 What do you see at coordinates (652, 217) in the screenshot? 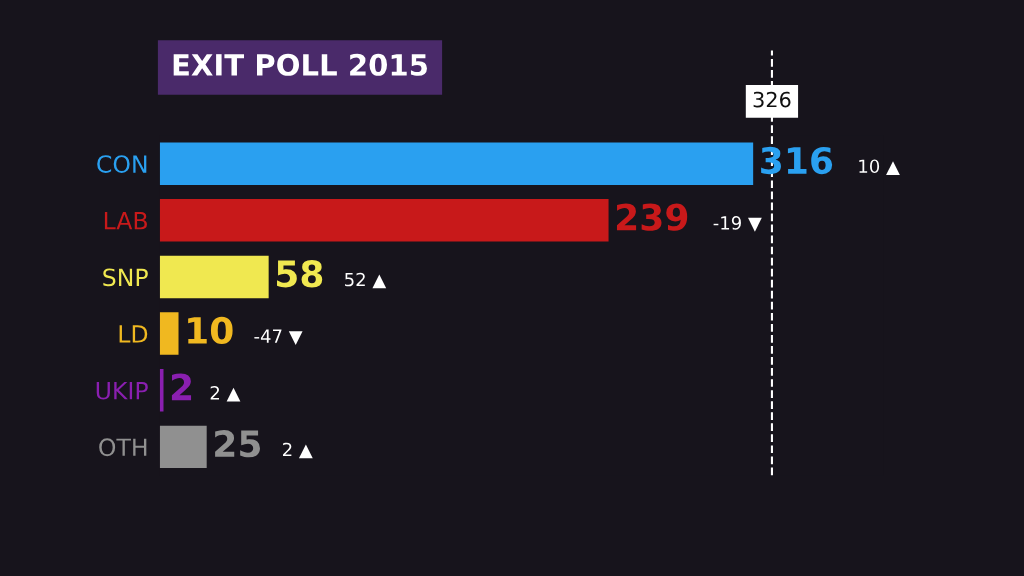
I see `data-label: 239` at bounding box center [652, 217].